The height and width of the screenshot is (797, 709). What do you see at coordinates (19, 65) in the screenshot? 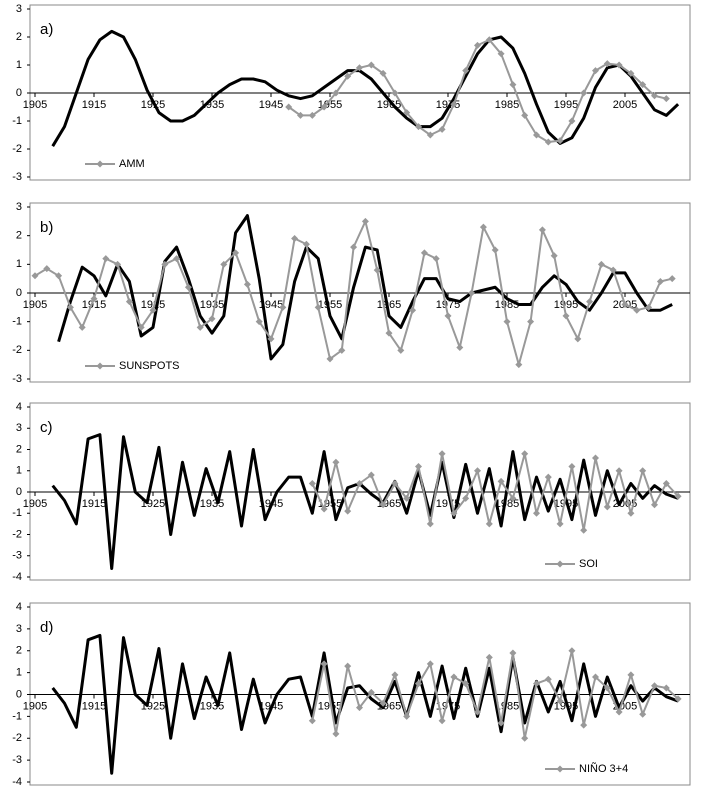
I see `y-tick-label: 1` at bounding box center [19, 65].